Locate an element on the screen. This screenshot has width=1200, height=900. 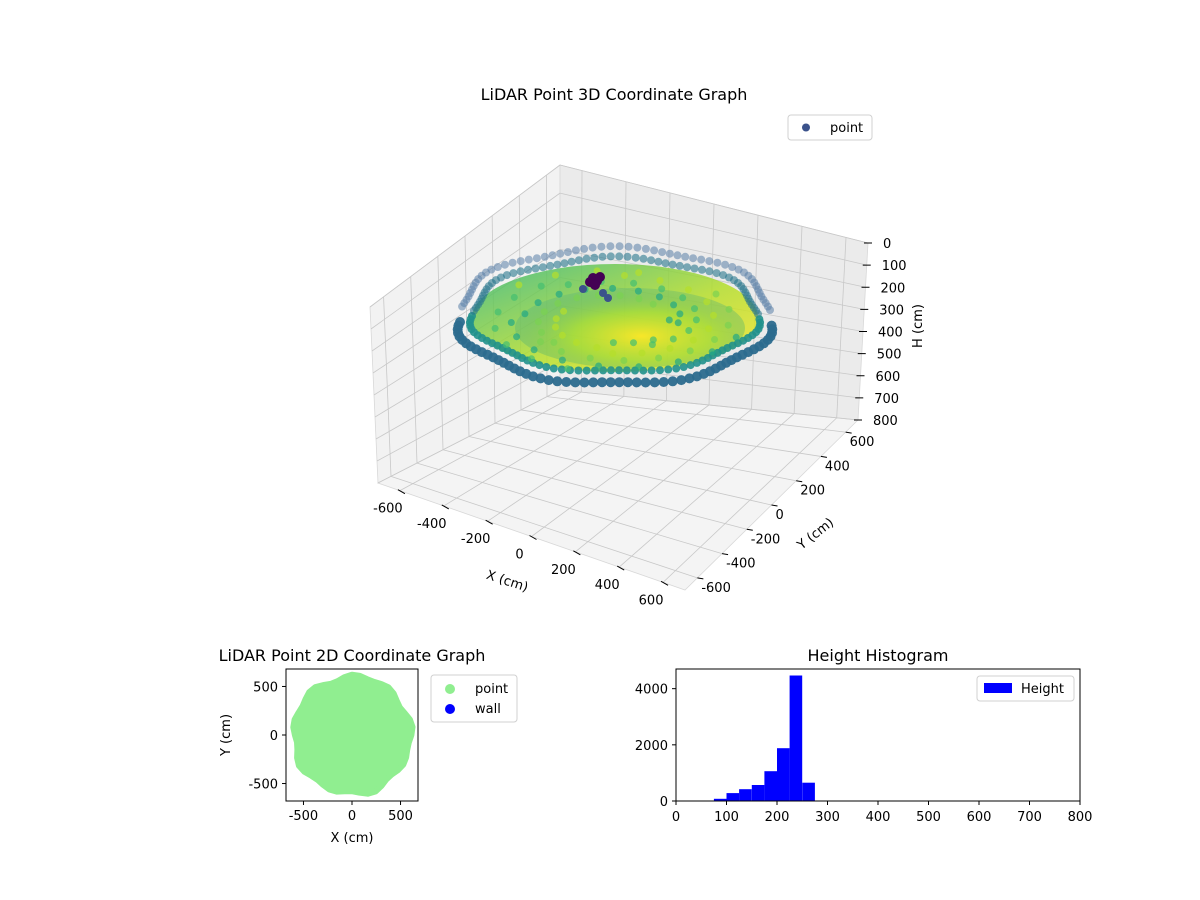
y-tick-label-2d: 500 is located at coordinates (265, 687).